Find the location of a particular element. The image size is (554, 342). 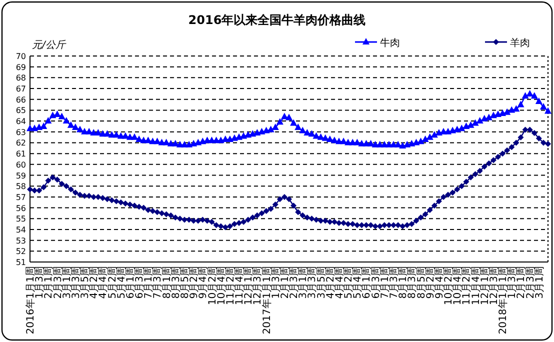

legend-label: 羊肉 is located at coordinates (520, 43).